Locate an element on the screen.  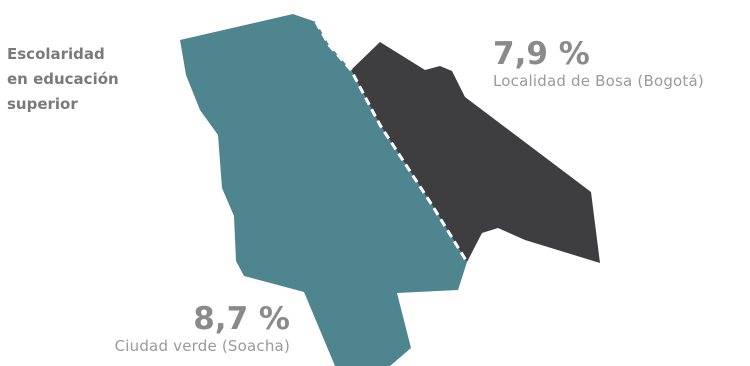
soacha-value: 8,7 % is located at coordinates (241, 319).